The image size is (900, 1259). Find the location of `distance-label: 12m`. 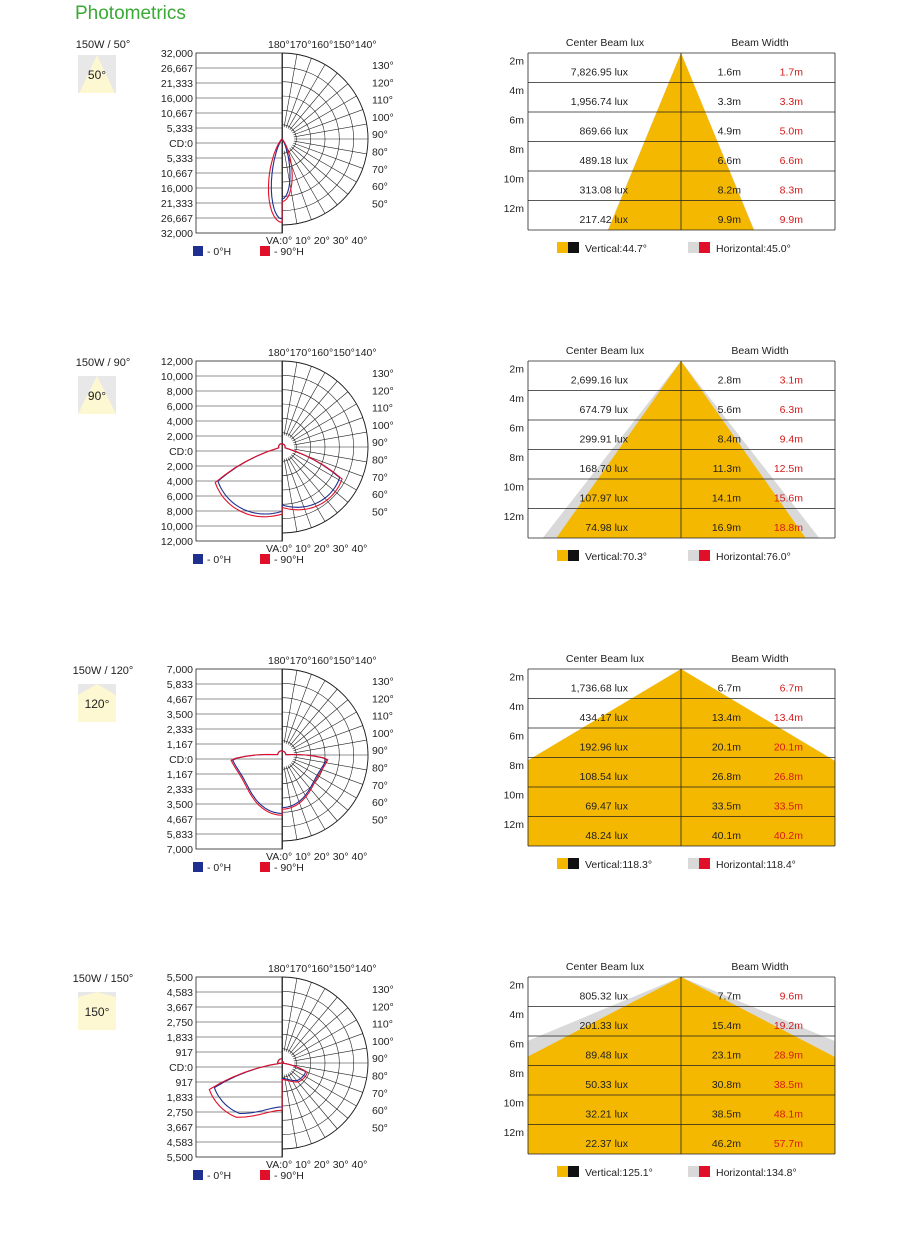

distance-label: 12m is located at coordinates (514, 825).